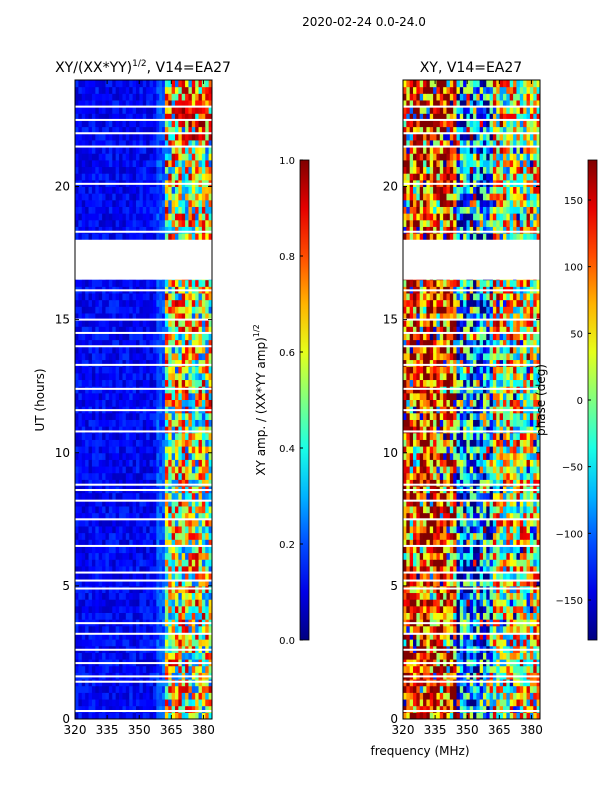  Describe the element at coordinates (143, 259) in the screenshot. I see `data-gap` at that location.